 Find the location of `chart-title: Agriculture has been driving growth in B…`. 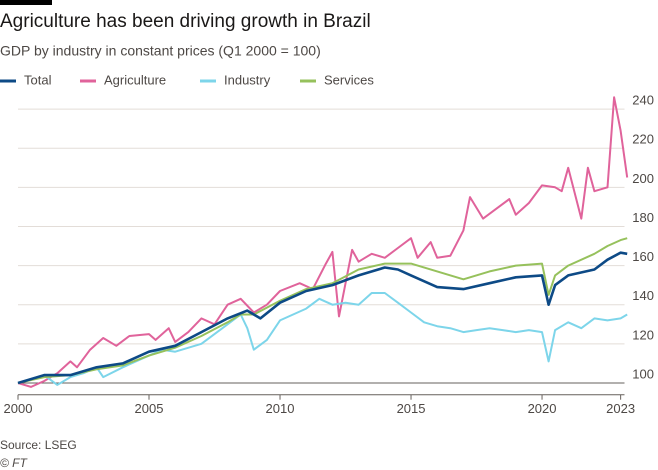

chart-title: Agriculture has been driving growth in B… is located at coordinates (185, 21).